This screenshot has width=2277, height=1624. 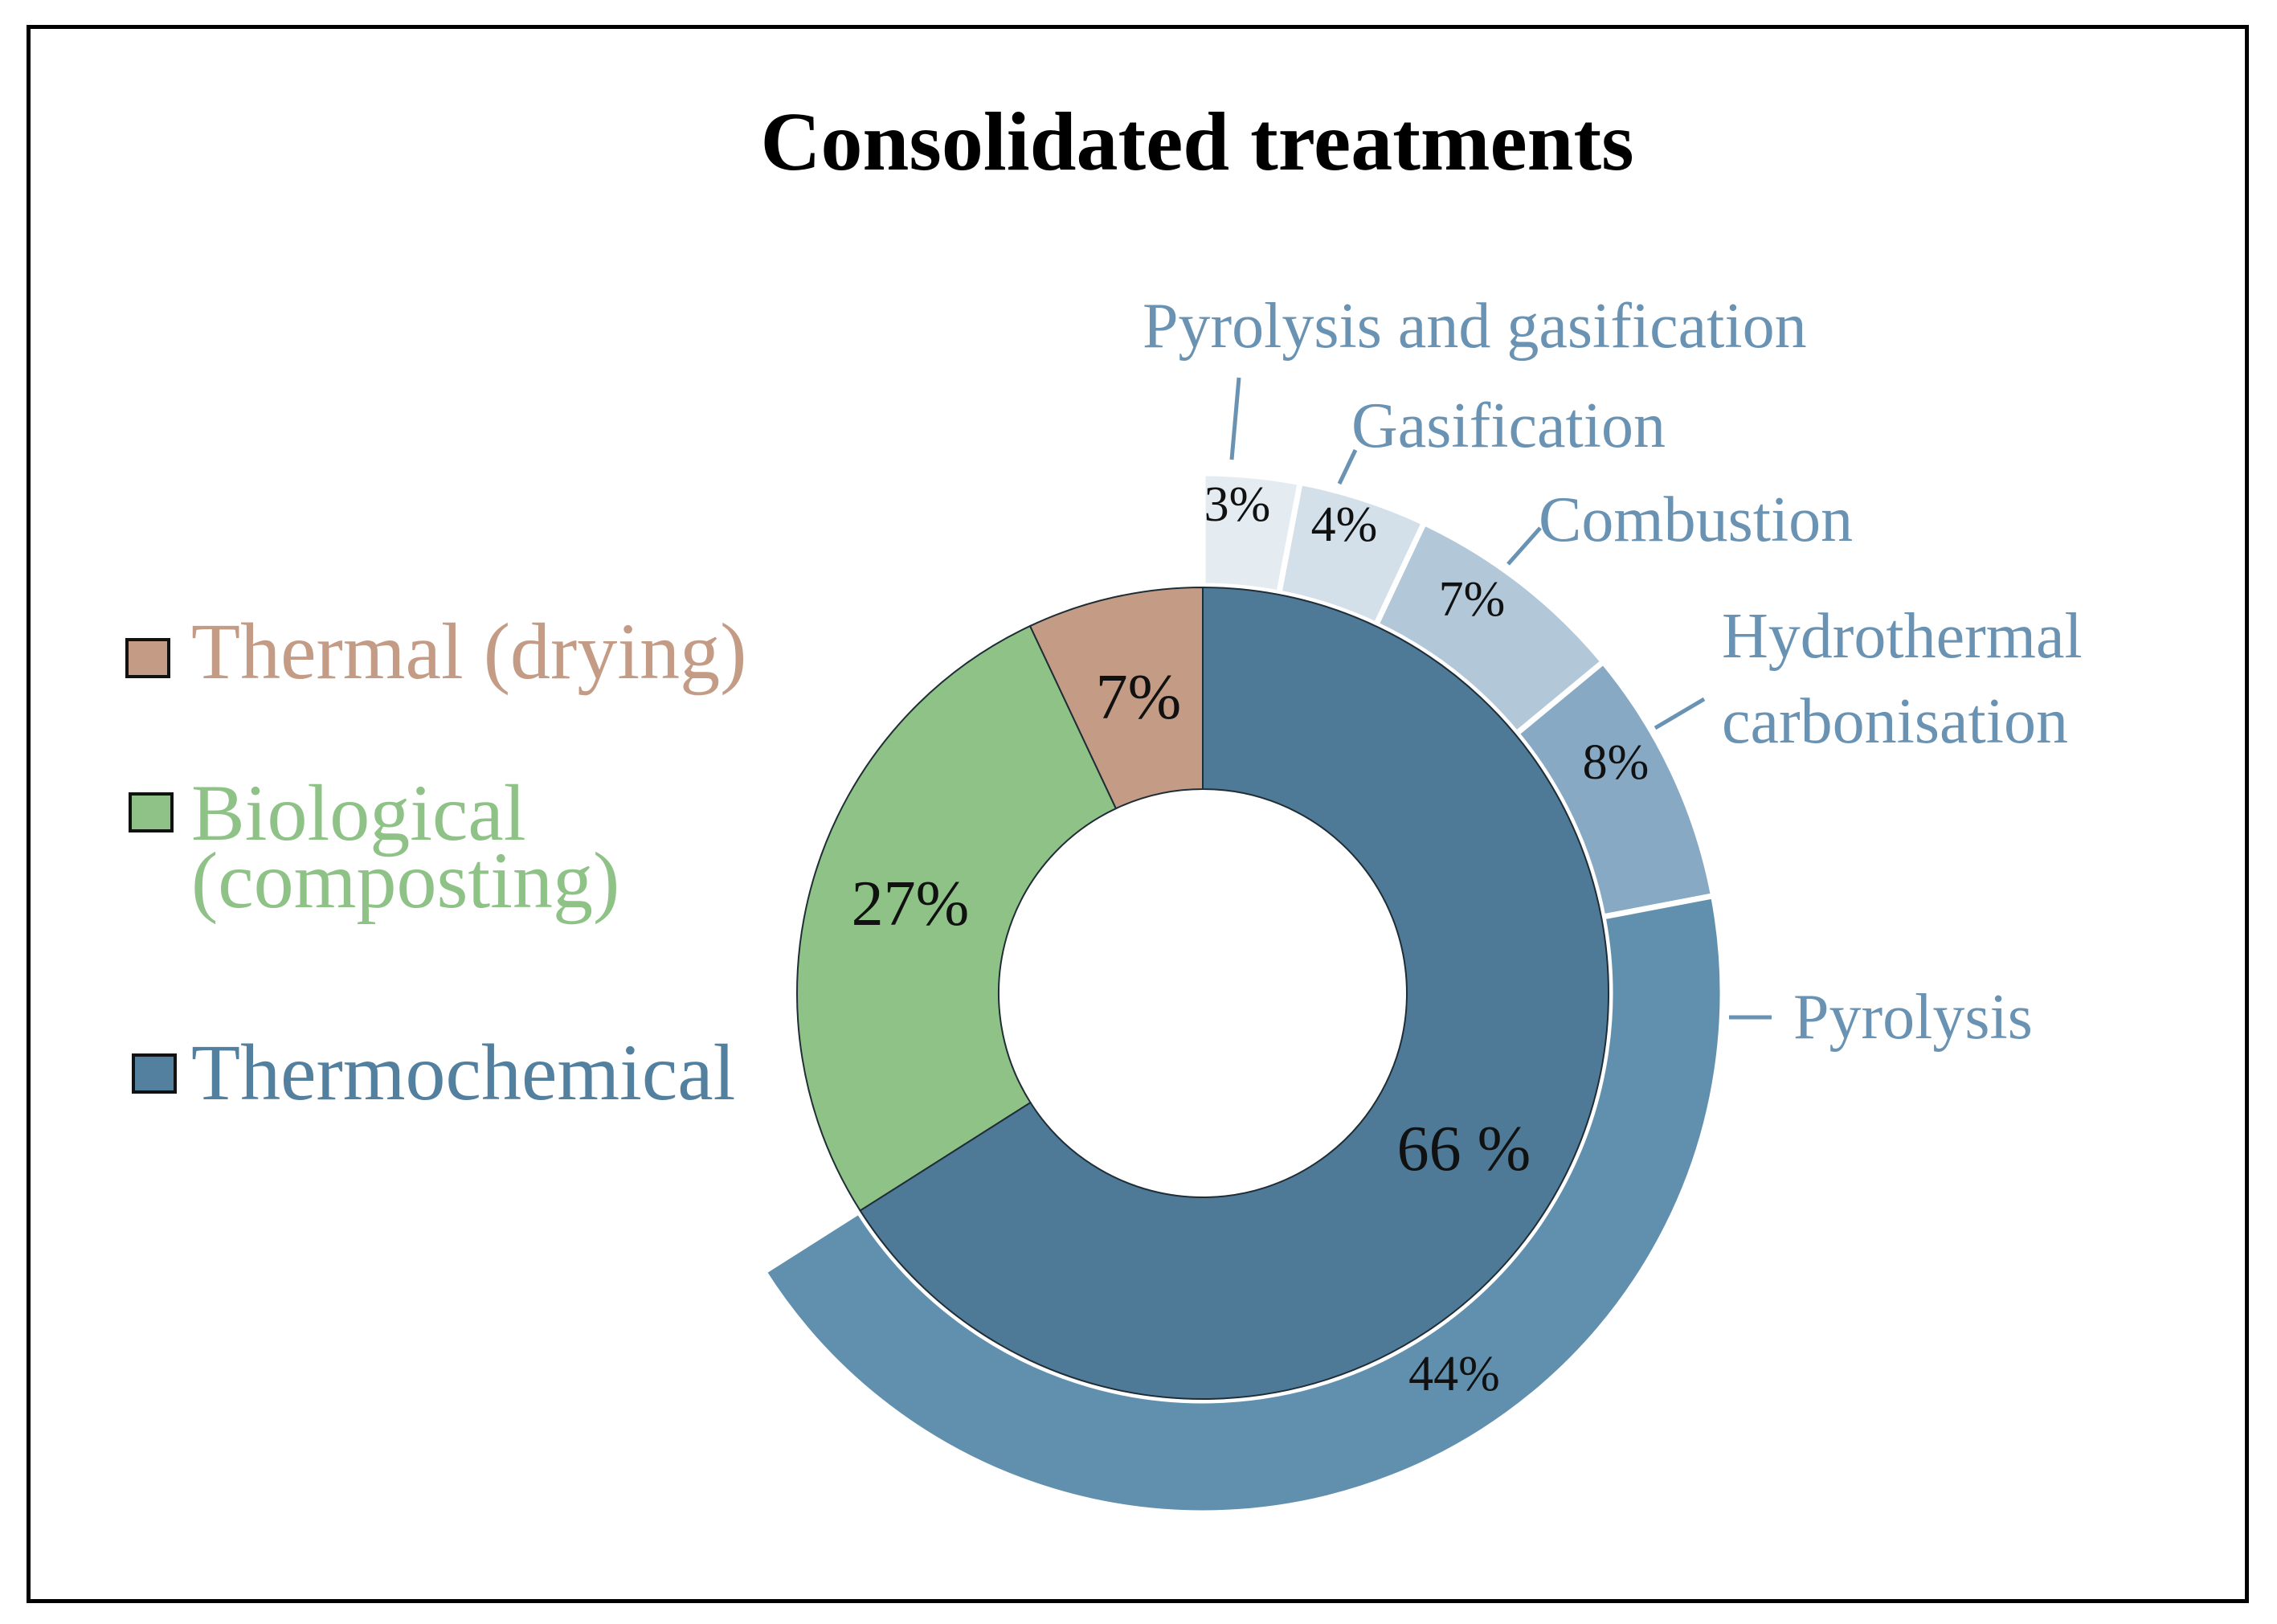 What do you see at coordinates (1902, 679) in the screenshot?
I see `callout-hydrothermal-carbonisation: Hydrothermal carbonisation` at bounding box center [1902, 679].